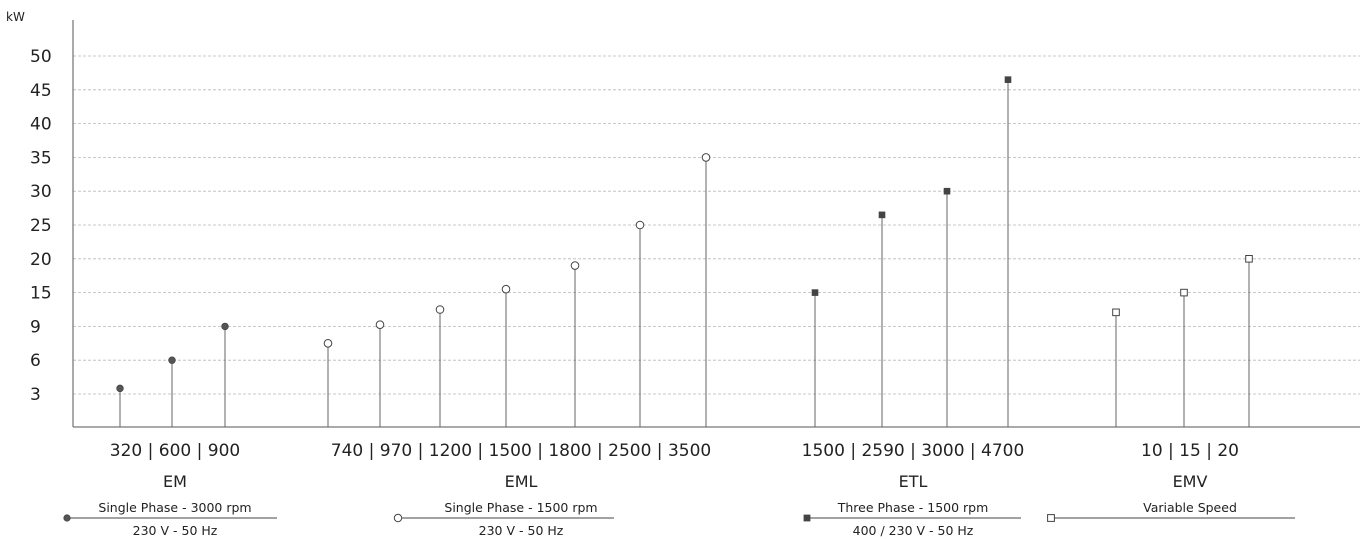 This screenshot has height=539, width=1367. What do you see at coordinates (175, 481) in the screenshot?
I see `group-name: EM` at bounding box center [175, 481].